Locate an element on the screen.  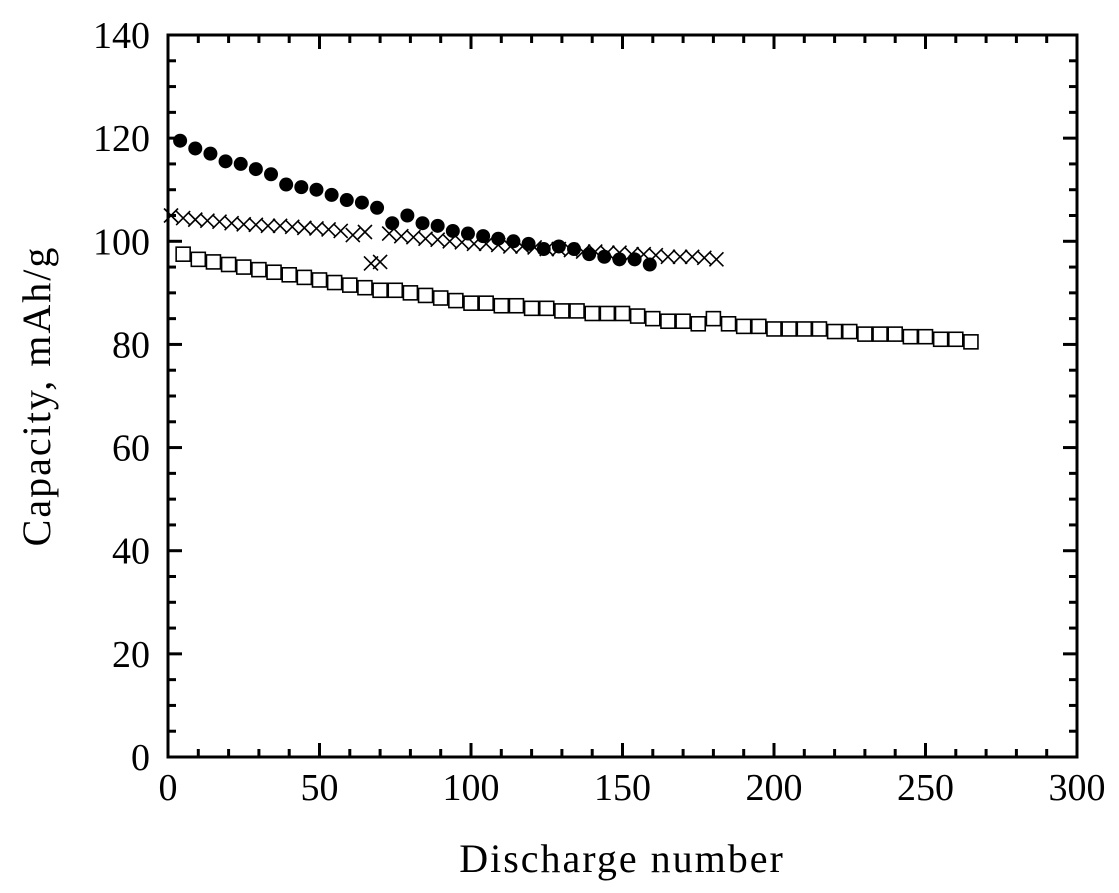
x-tick-label: 50 is located at coordinates (320, 788).